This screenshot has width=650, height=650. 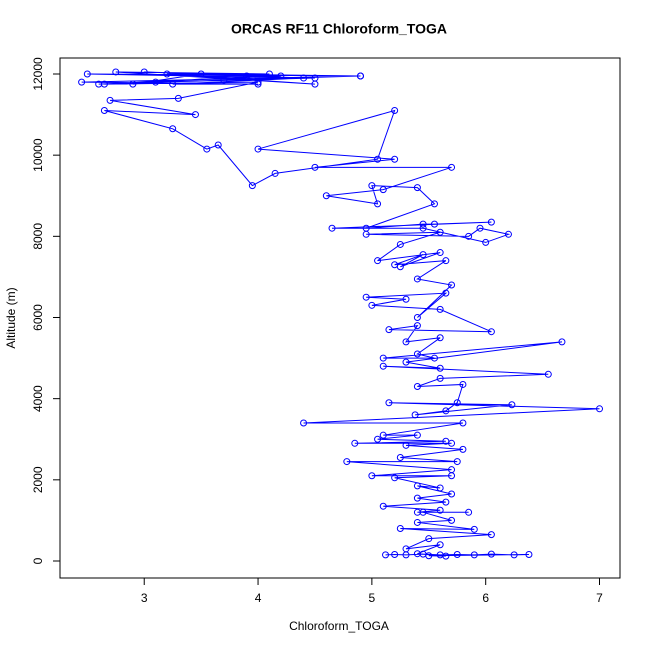 I want to click on y-tick-label: 4000, so click(x=38, y=398).